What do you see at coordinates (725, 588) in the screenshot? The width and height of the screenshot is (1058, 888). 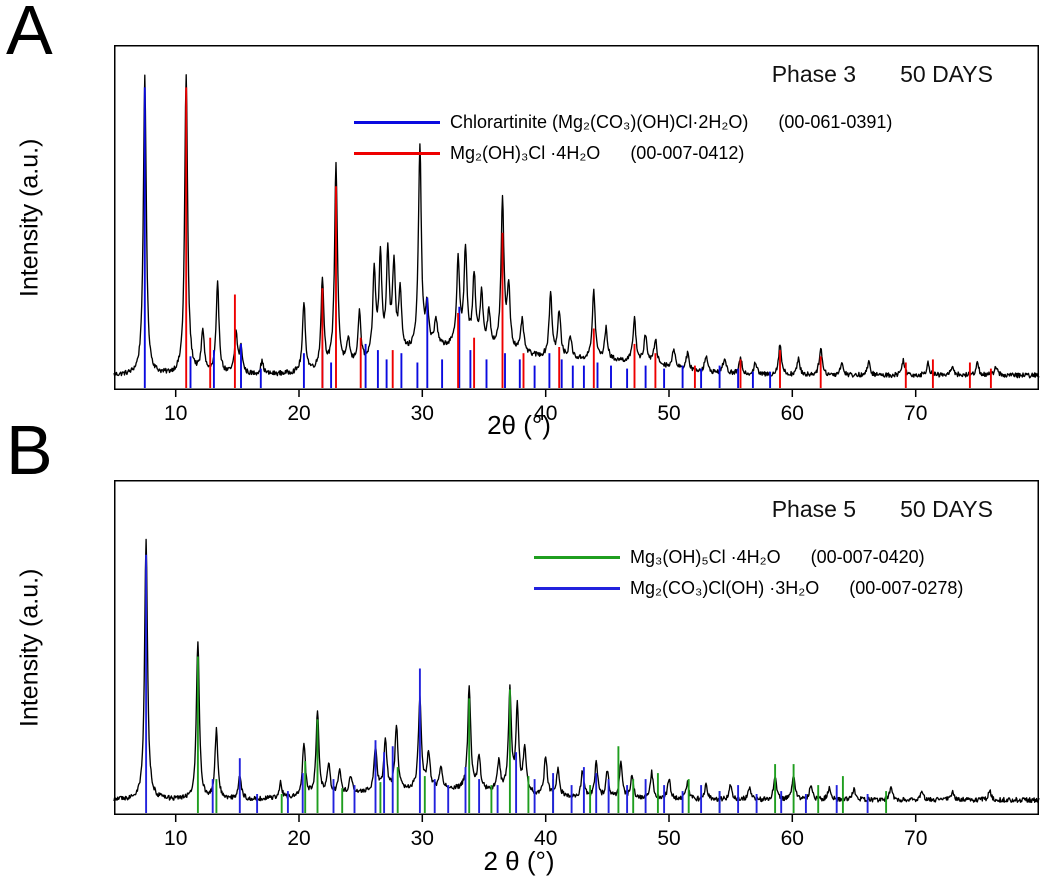 I see `legend-label: Mg₂(CO₃)Cl(OH) ·3H₂O` at bounding box center [725, 588].